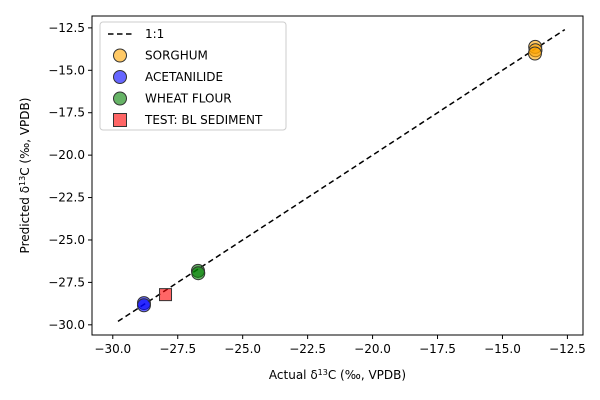 Image resolution: width=600 pixels, height=400 pixels. I want to click on x-tick-label: −30.0, so click(112, 349).